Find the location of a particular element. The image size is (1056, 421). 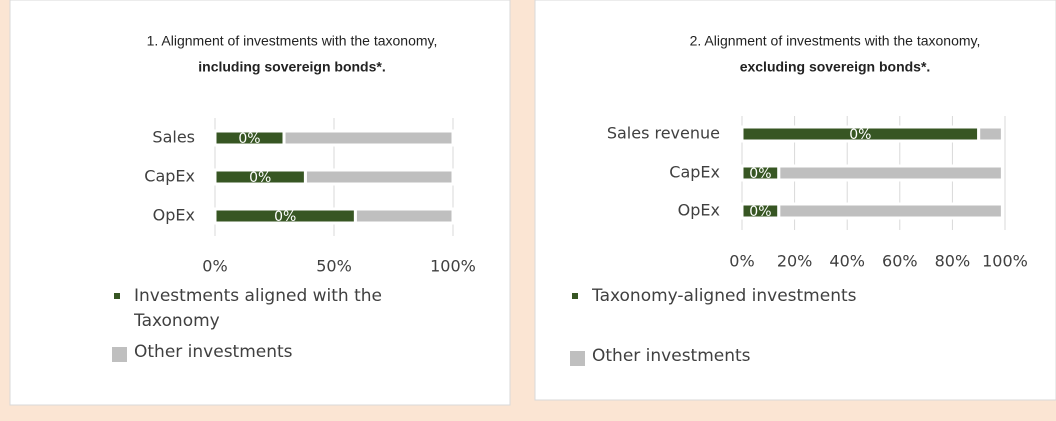

x-tick-label: 50% is located at coordinates (334, 266).